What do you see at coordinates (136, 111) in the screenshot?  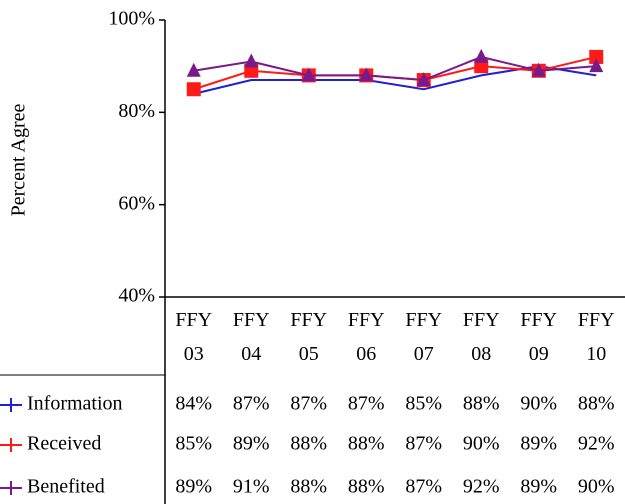 I see `y-tick-label: 80%` at bounding box center [136, 111].